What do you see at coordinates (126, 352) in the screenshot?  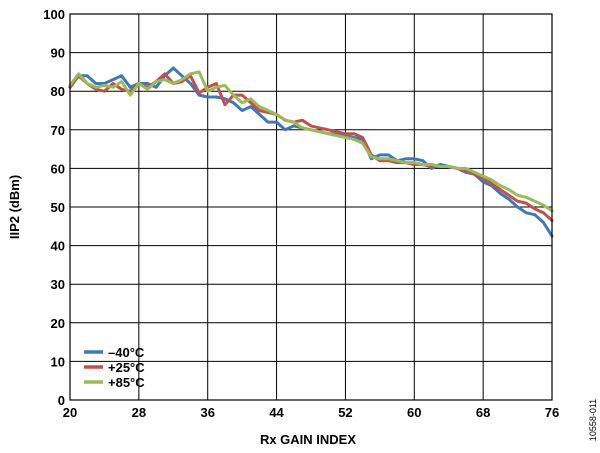 I see `legend-label-series-0: –40°C` at bounding box center [126, 352].